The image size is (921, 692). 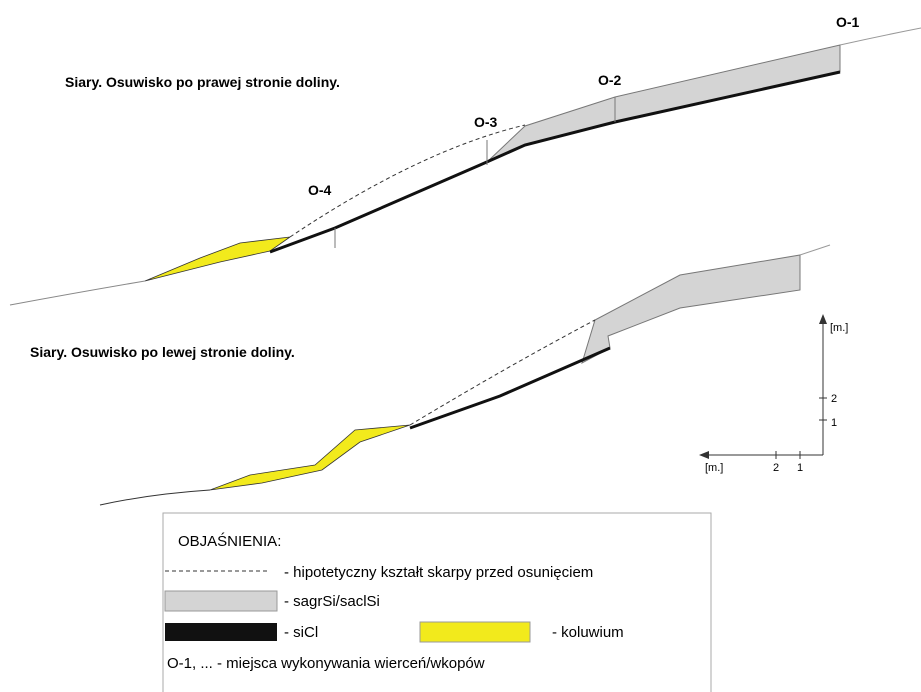 I want to click on borehole-label: O-1, so click(x=848, y=22).